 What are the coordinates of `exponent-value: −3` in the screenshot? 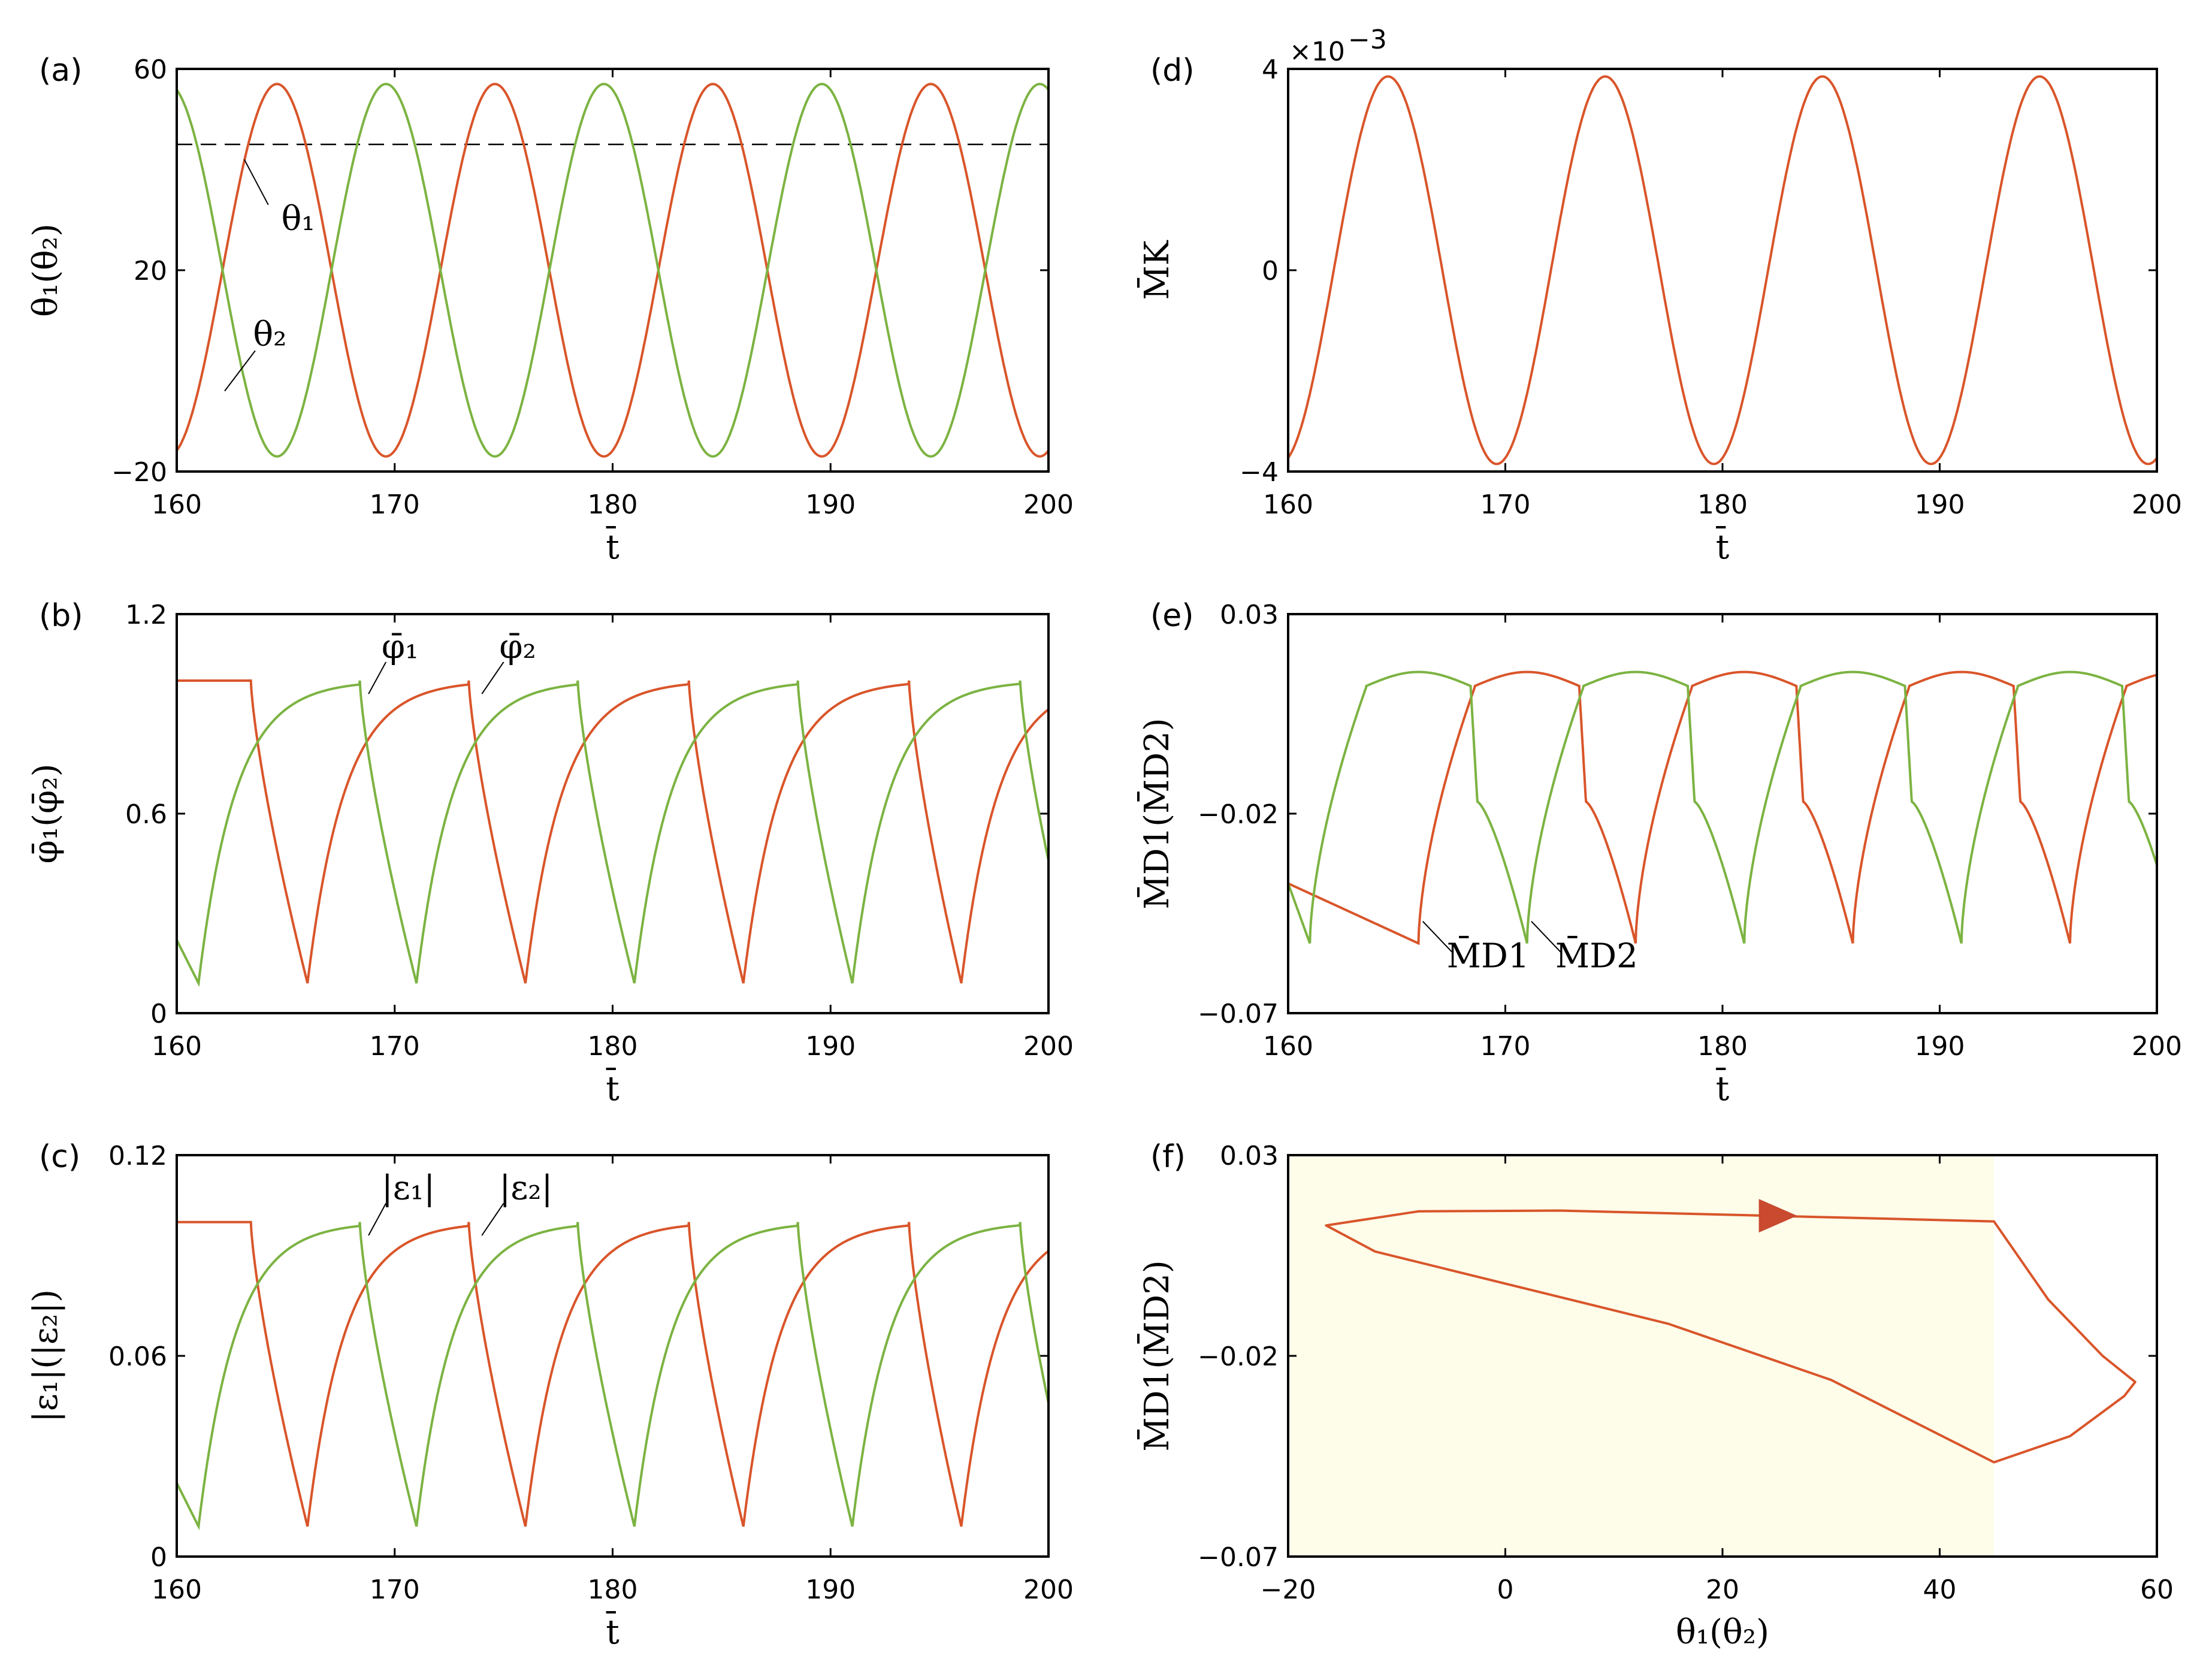 It's located at (1368, 40).